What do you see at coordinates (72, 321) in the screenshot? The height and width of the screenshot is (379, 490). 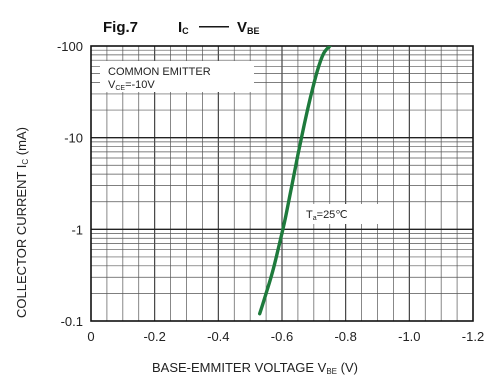 I see `y-tick-label: -0.1` at bounding box center [72, 321].